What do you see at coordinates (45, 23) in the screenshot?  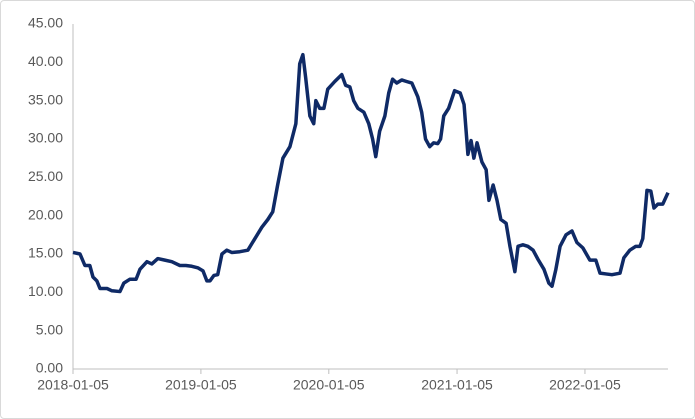 I see `y-tick-label: 45.00` at bounding box center [45, 23].